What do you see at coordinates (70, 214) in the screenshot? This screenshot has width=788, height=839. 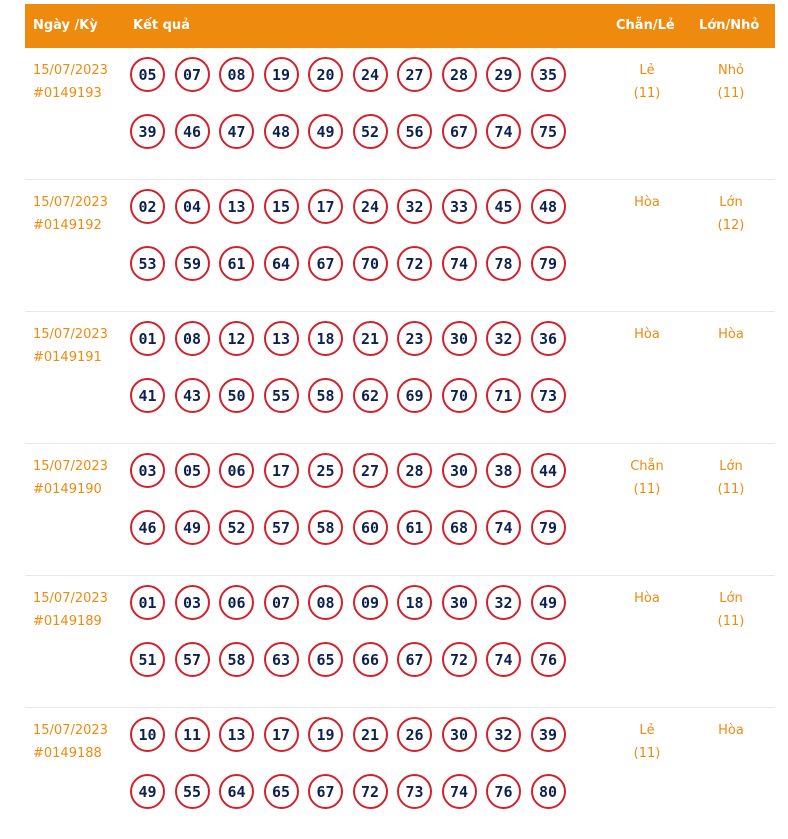 I see `draw-info: 15/07/2023 #0149192` at bounding box center [70, 214].